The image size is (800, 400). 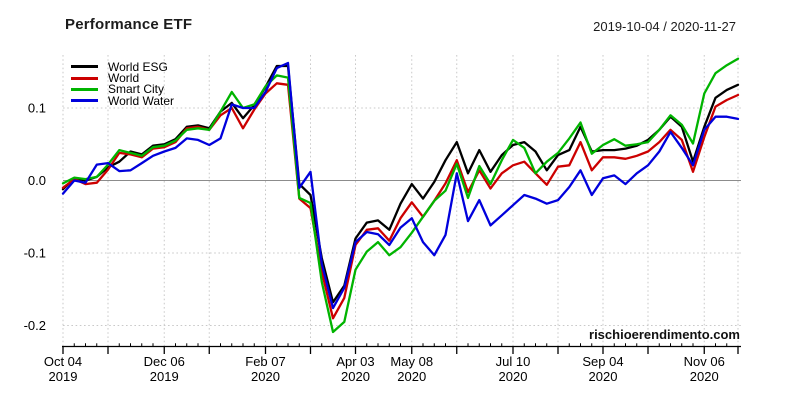 What do you see at coordinates (664, 334) in the screenshot?
I see `watermark-text: rischioerendimento.com` at bounding box center [664, 334].